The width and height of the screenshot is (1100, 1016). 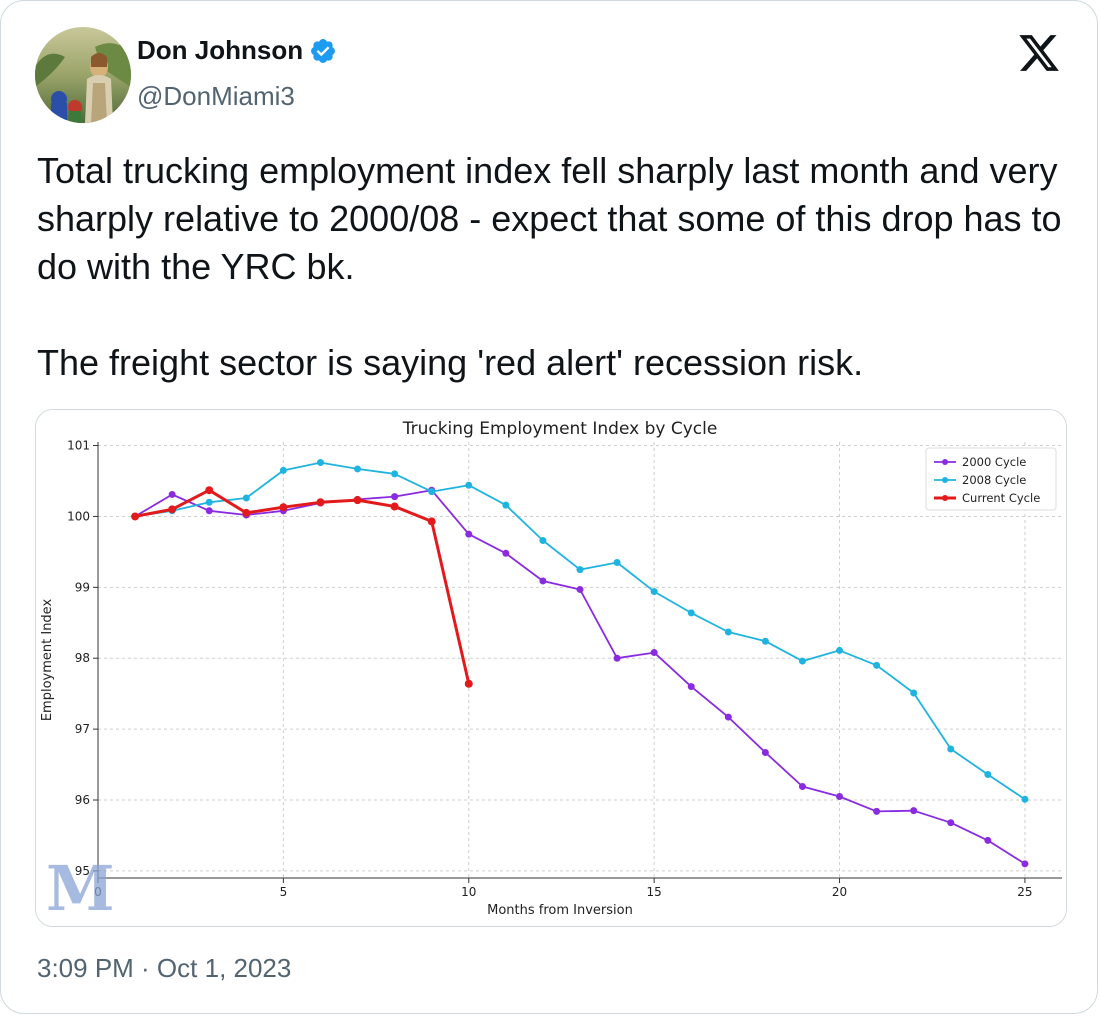 What do you see at coordinates (560, 429) in the screenshot?
I see `chart-title: Trucking Employment Index by Cycle` at bounding box center [560, 429].